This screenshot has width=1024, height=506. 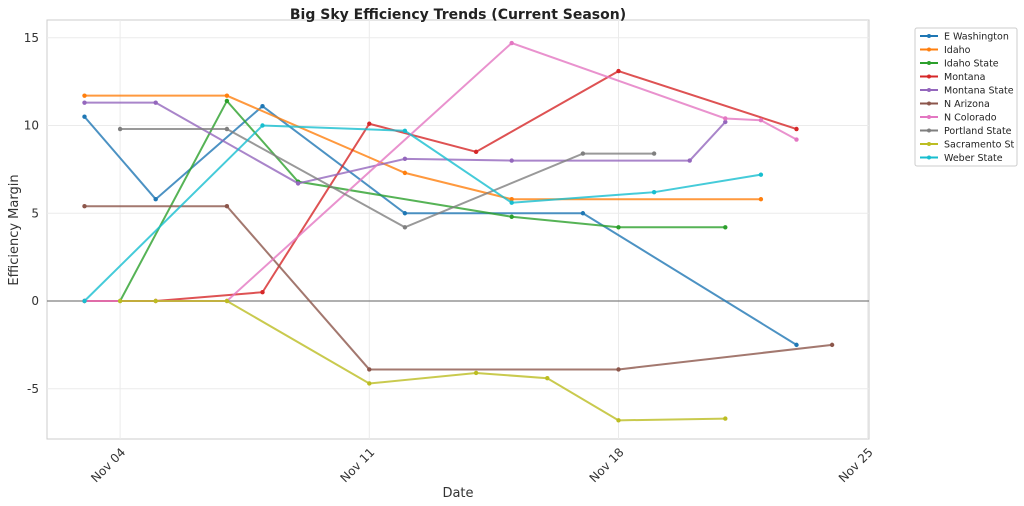 What do you see at coordinates (357, 465) in the screenshot?
I see `x-tick-label: Nov 11` at bounding box center [357, 465].